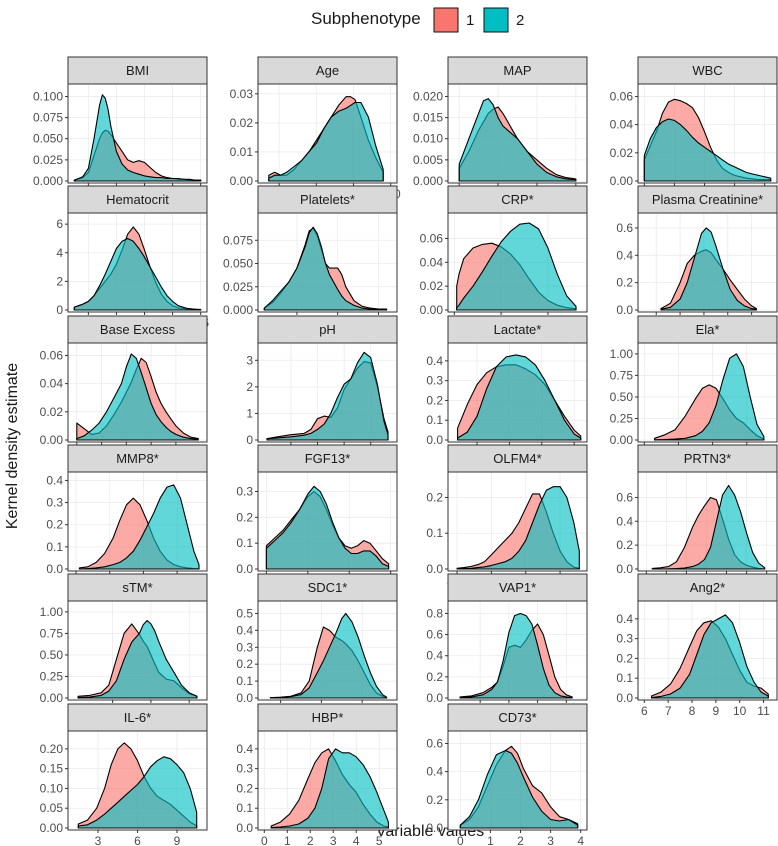 Image resolution: width=778 pixels, height=846 pixels. What do you see at coordinates (624, 698) in the screenshot?
I see `y-tick-label-ang2-0: 0.0` at bounding box center [624, 698].